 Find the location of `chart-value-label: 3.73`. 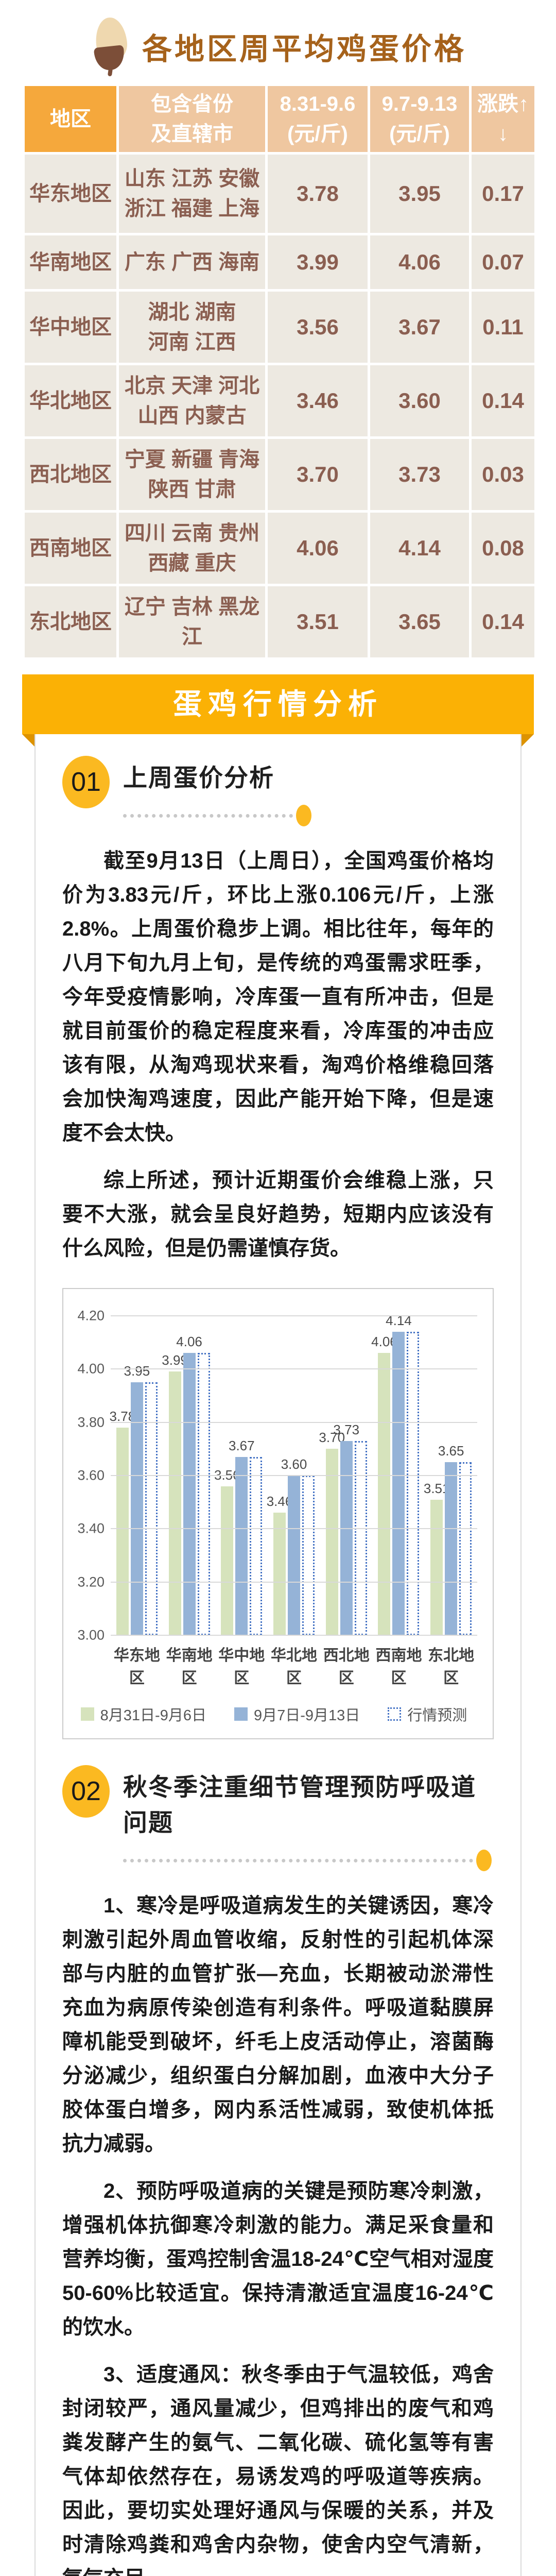

chart-value-label: 3.73 is located at coordinates (346, 1429).